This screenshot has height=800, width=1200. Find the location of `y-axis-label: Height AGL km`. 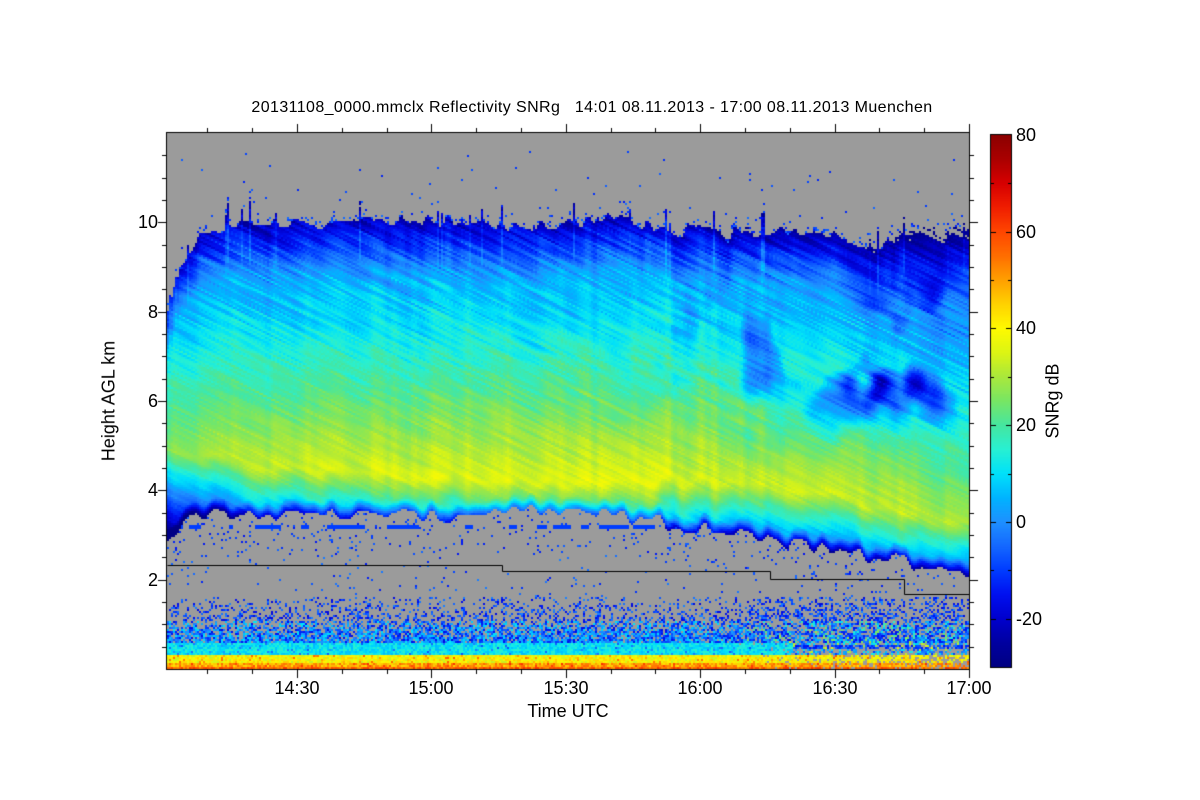

y-axis-label: Height AGL km is located at coordinates (108, 401).